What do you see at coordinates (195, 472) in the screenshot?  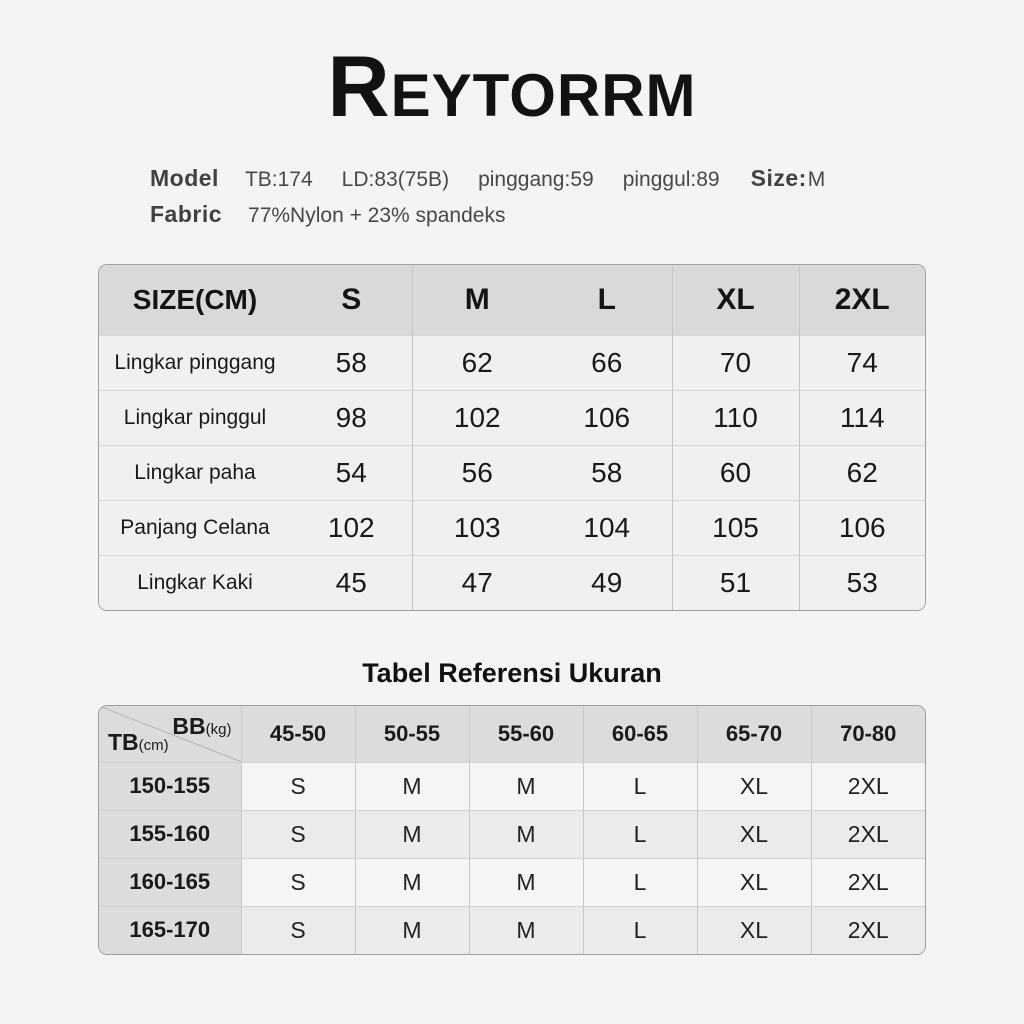 I see `measurement-label: Lingkar paha` at bounding box center [195, 472].